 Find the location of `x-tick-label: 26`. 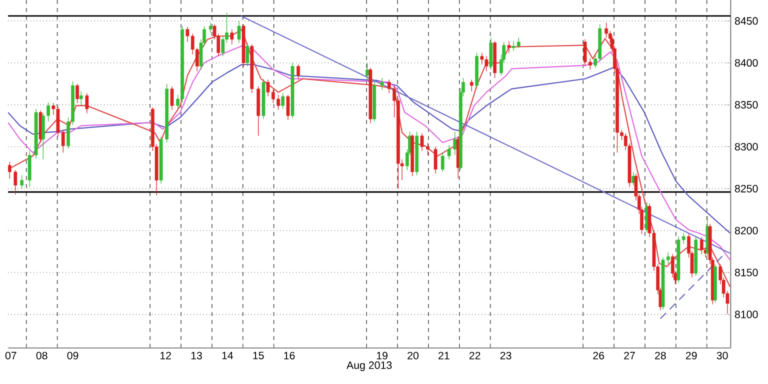

x-tick-label: 26 is located at coordinates (598, 356).